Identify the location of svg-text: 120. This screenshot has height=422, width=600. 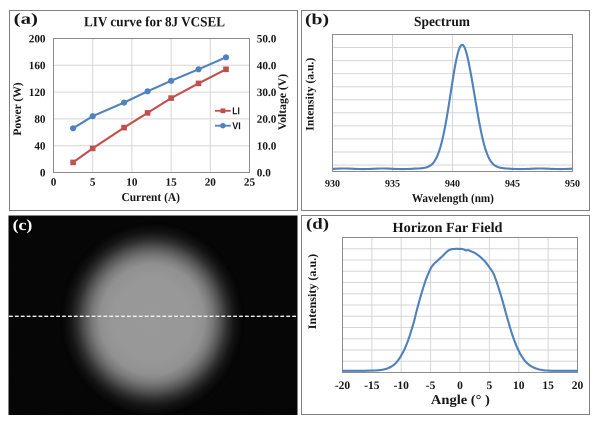
(37, 93).